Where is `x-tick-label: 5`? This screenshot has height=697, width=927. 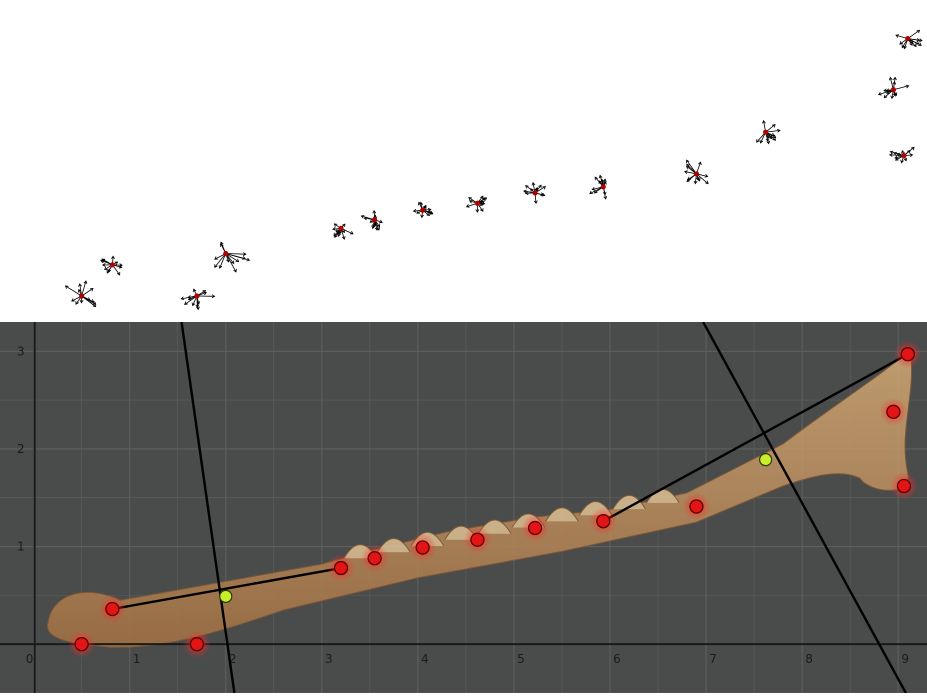 x-tick-label: 5 is located at coordinates (521, 659).